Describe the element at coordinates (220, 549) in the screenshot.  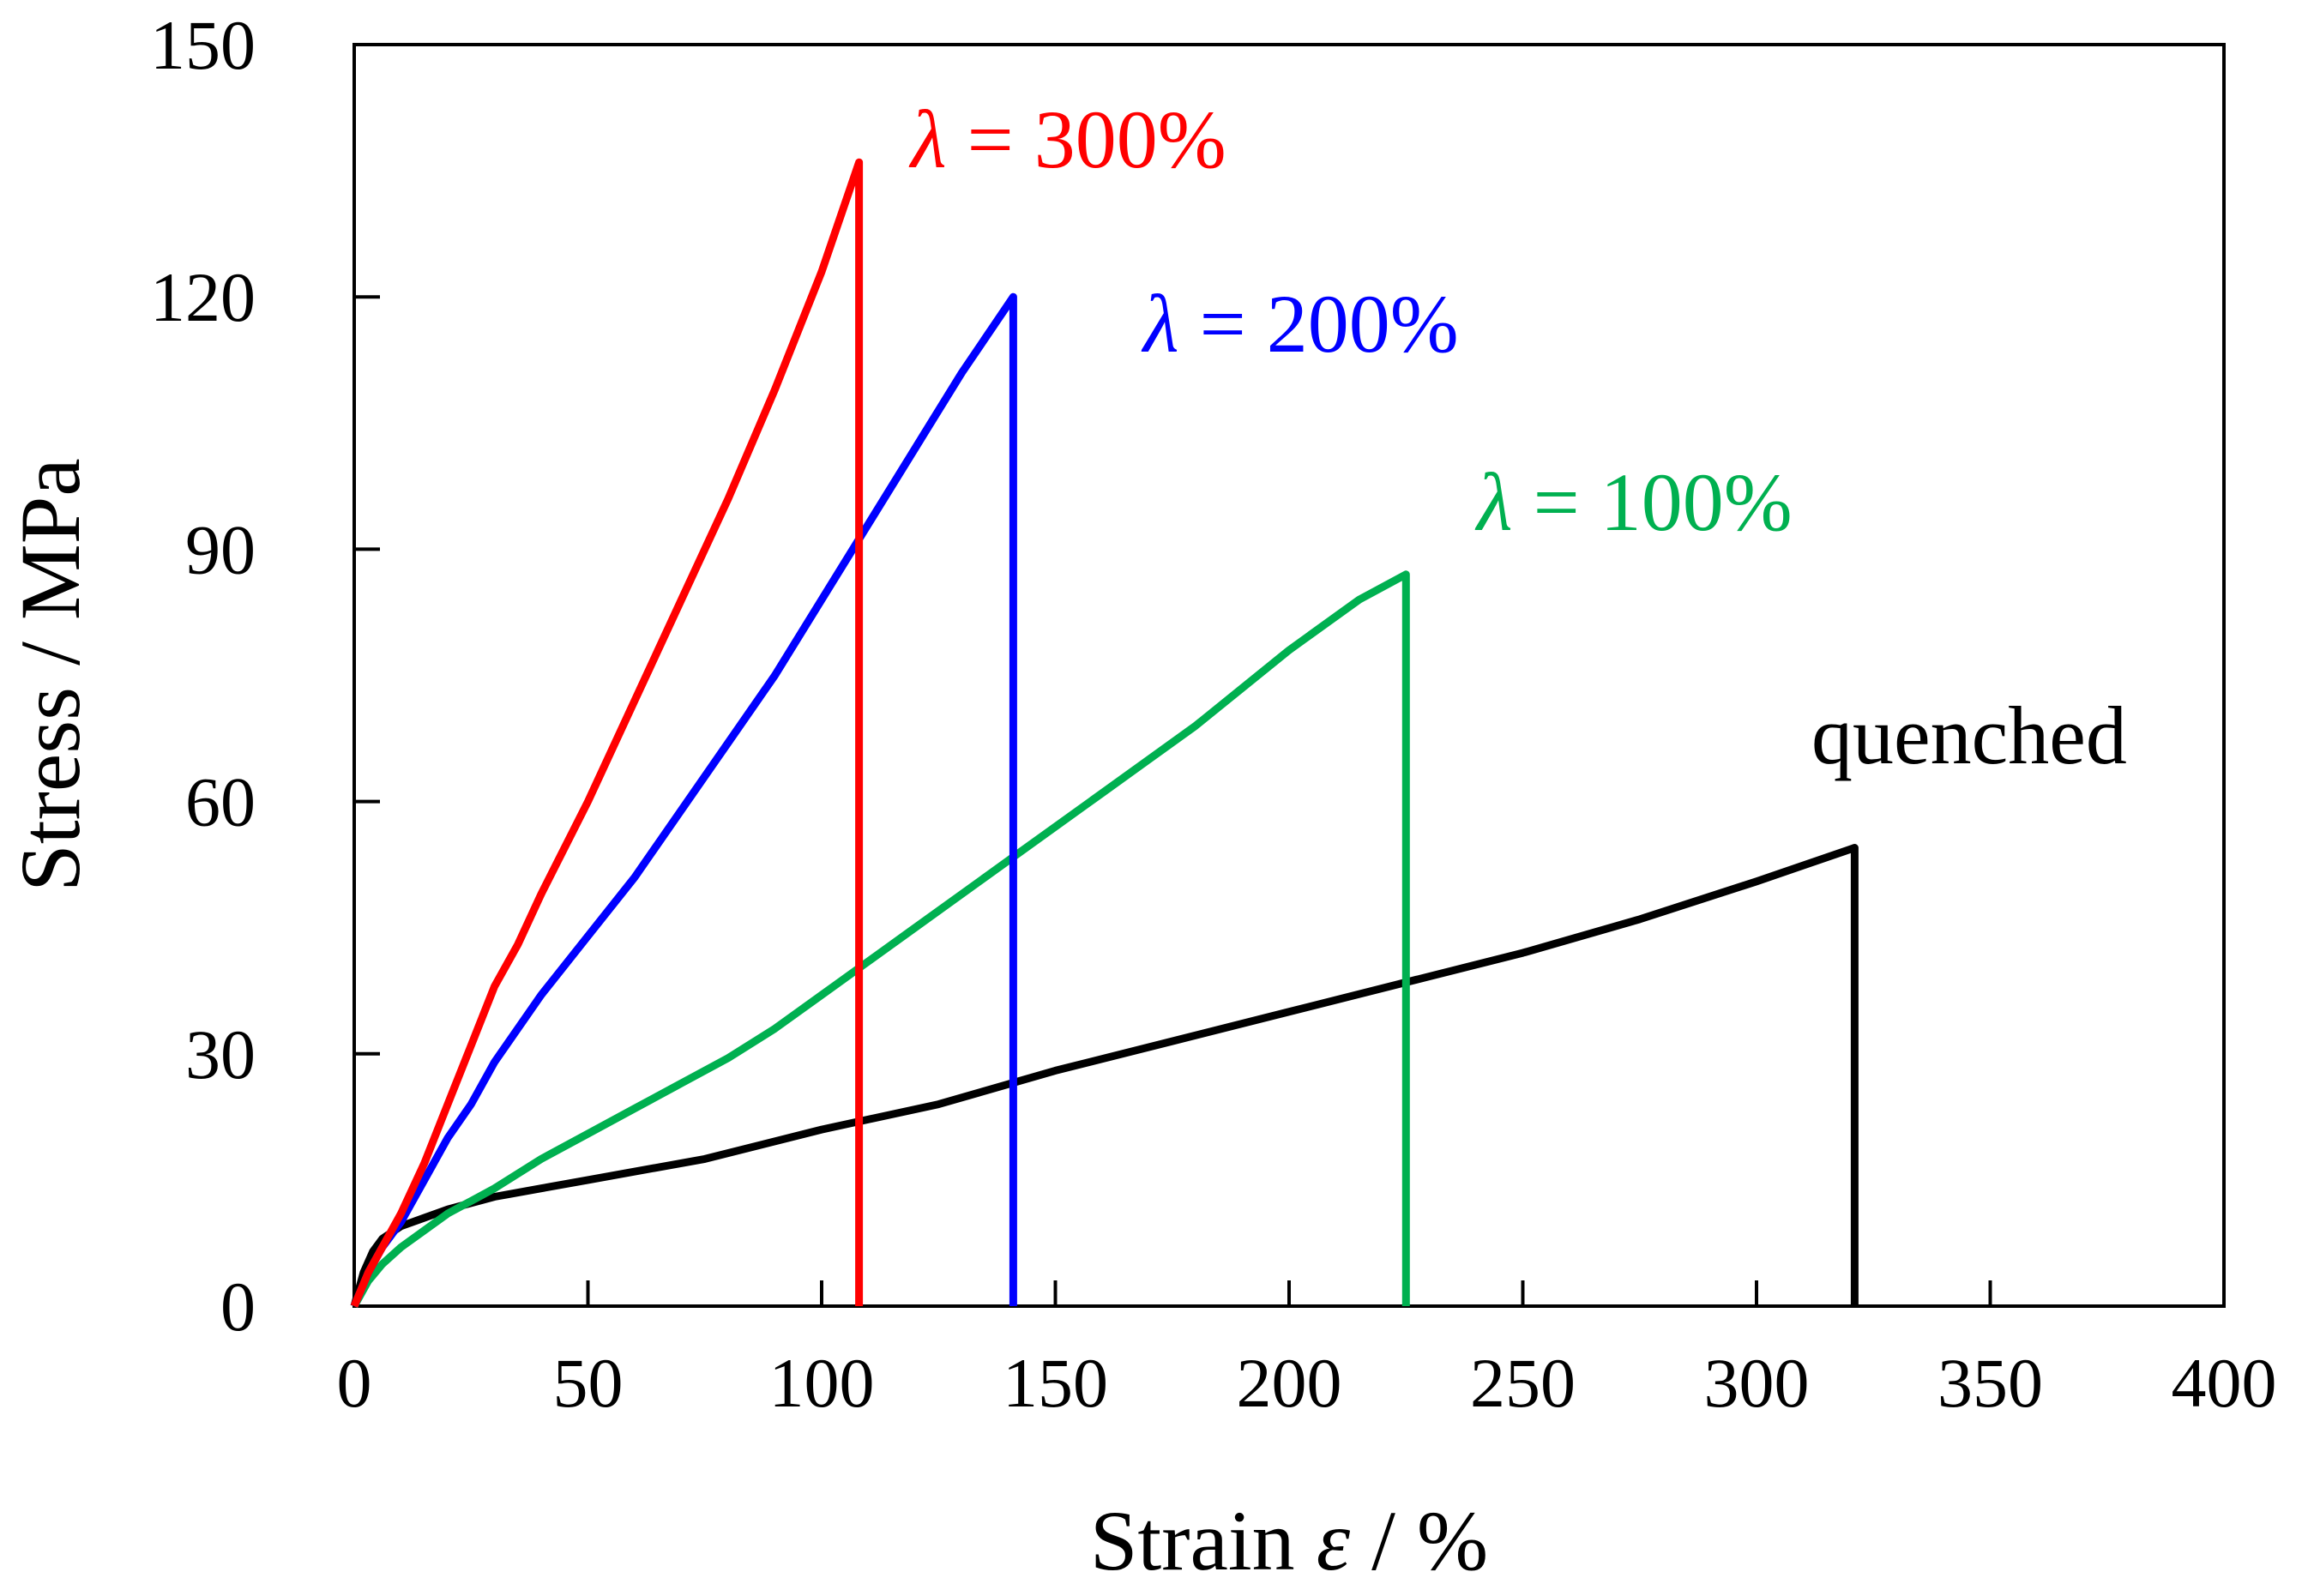
I see `y-tick-label: 90` at that location.